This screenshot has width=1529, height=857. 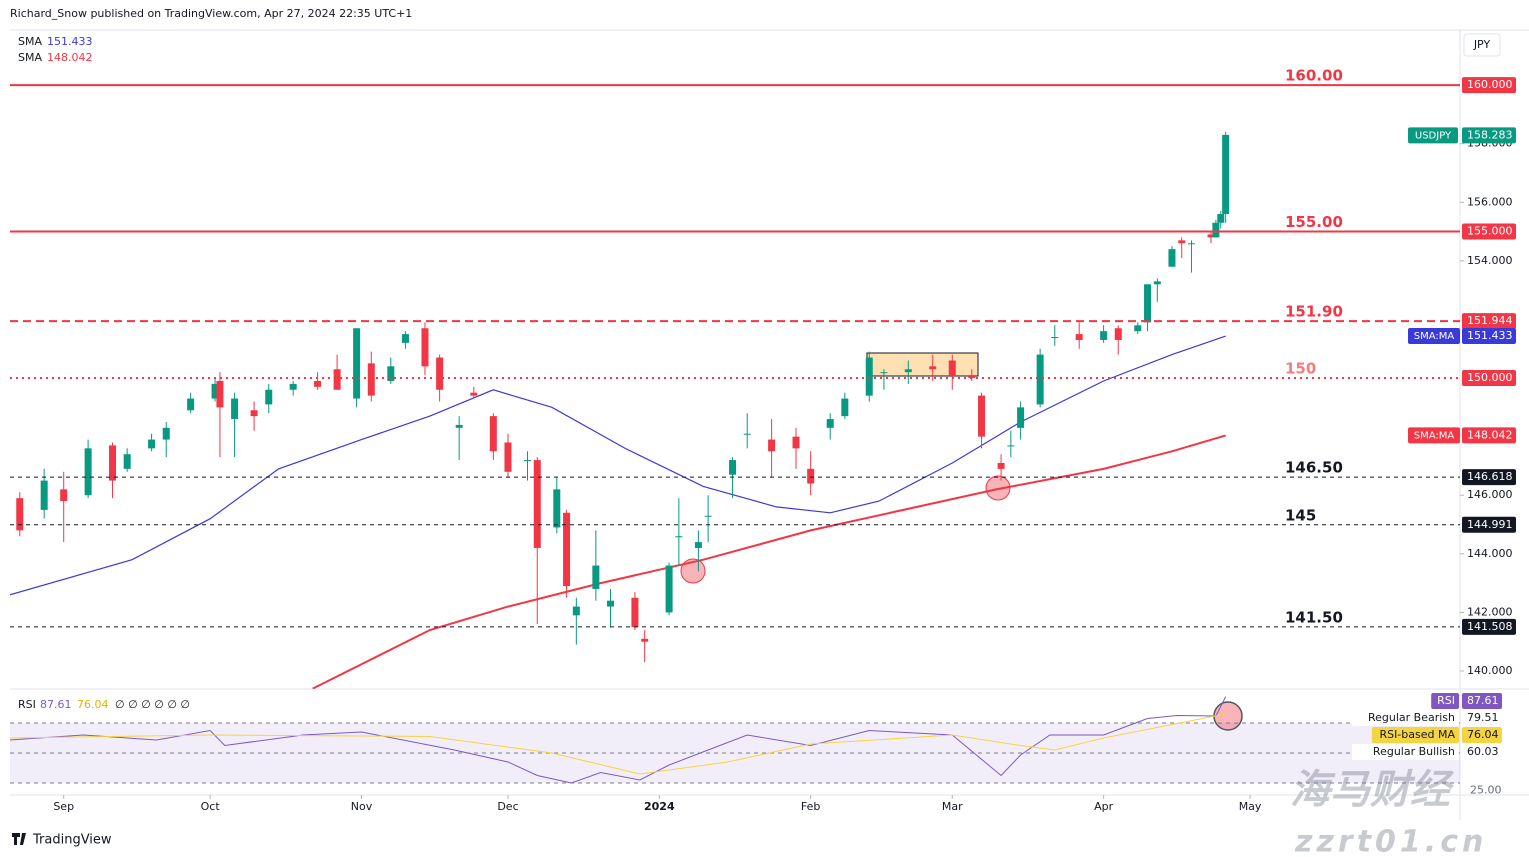 I want to click on watermark: 海马财经, so click(x=1372, y=790).